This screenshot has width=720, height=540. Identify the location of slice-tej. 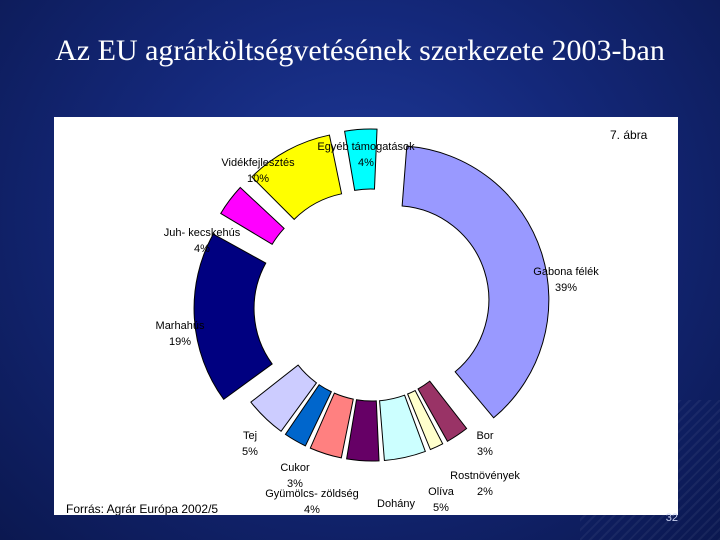
(284, 398).